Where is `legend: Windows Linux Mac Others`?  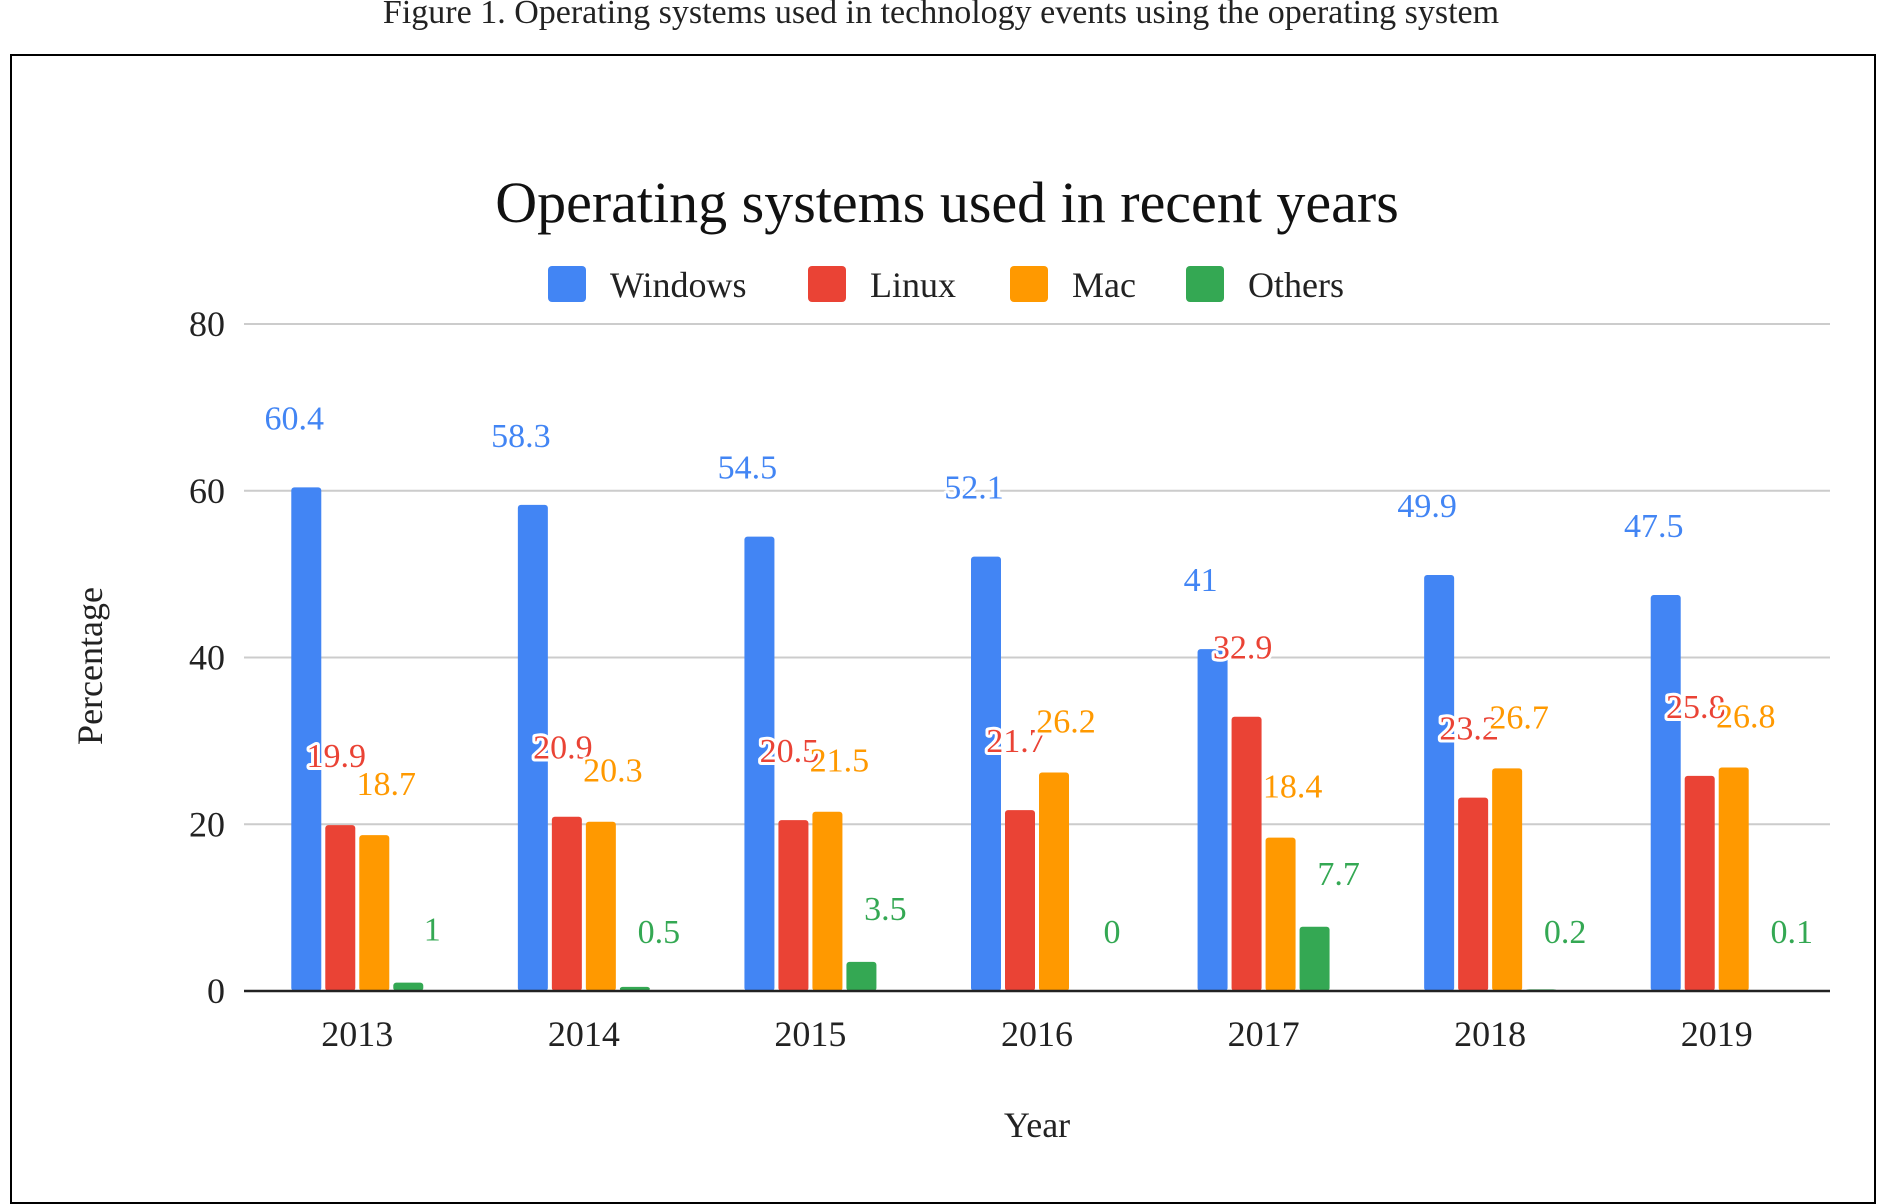 legend: Windows Linux Mac Others is located at coordinates (946, 285).